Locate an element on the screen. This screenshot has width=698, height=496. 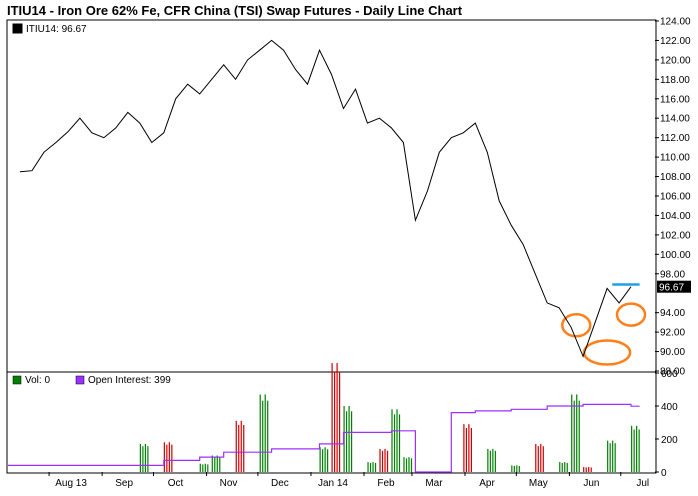
price-legend-text: ITIU14: 96.67 is located at coordinates (56, 29).